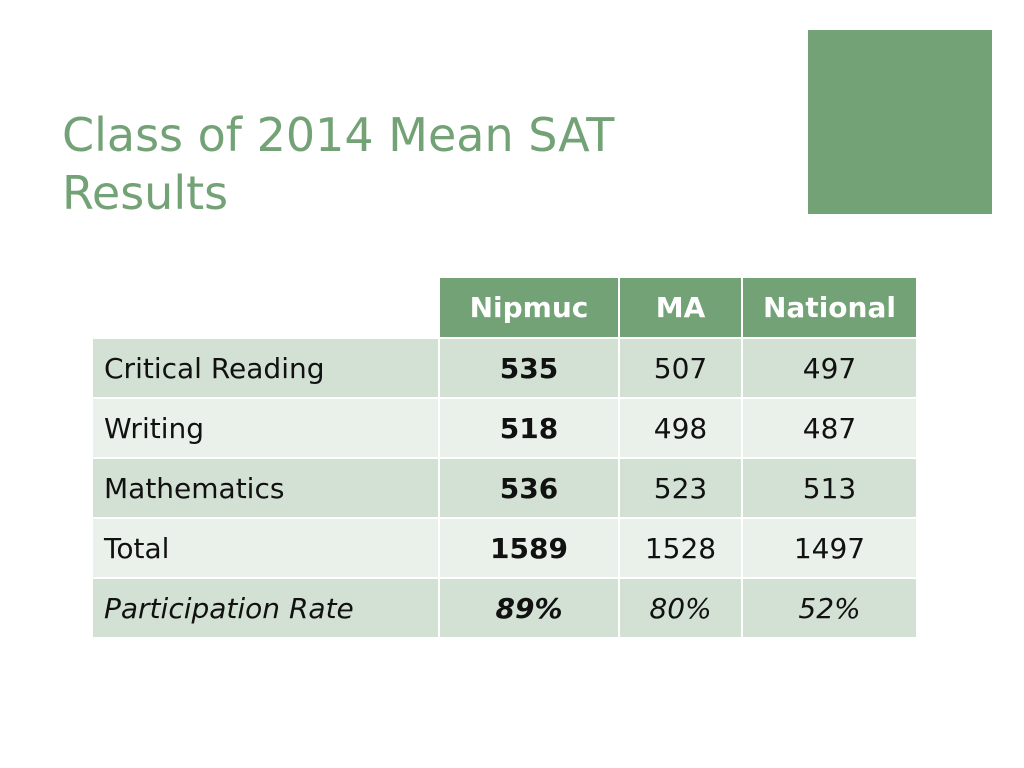 Image resolution: width=1024 pixels, height=768 pixels. I want to click on ma-value: 1528, so click(681, 548).